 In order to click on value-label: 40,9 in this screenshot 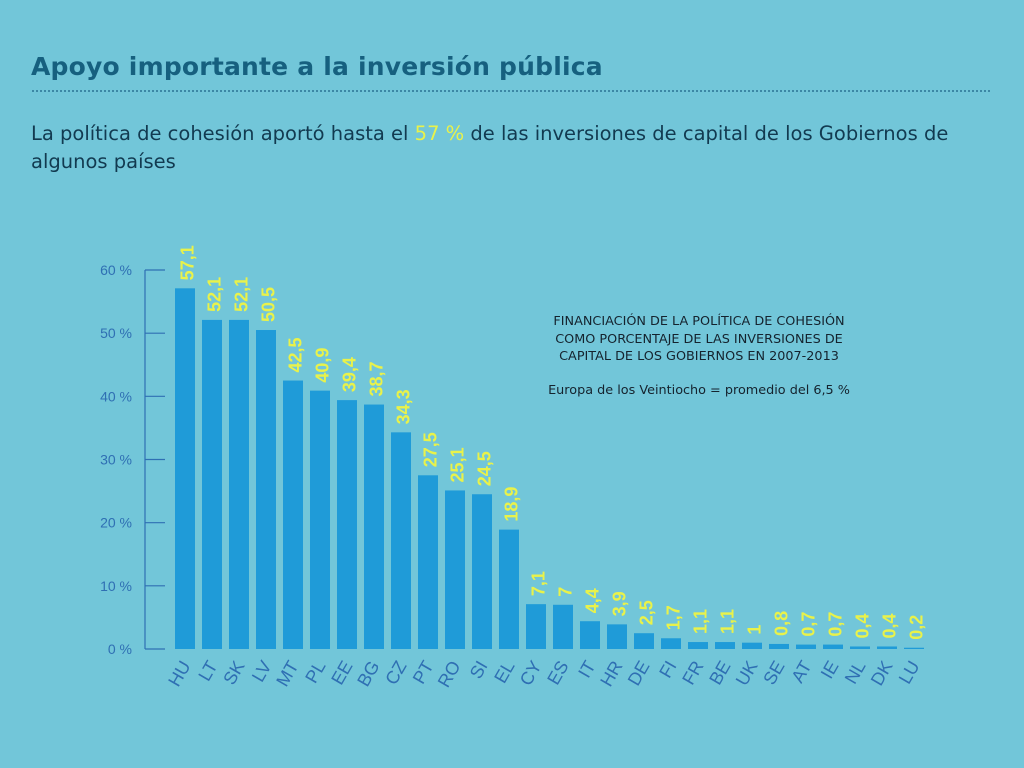, I will do `click(323, 365)`.